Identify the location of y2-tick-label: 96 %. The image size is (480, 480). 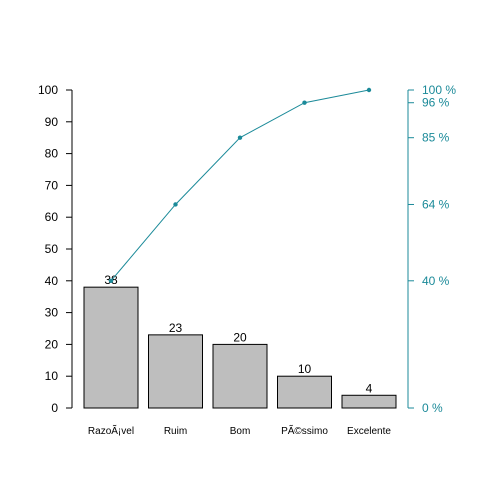
(436, 103).